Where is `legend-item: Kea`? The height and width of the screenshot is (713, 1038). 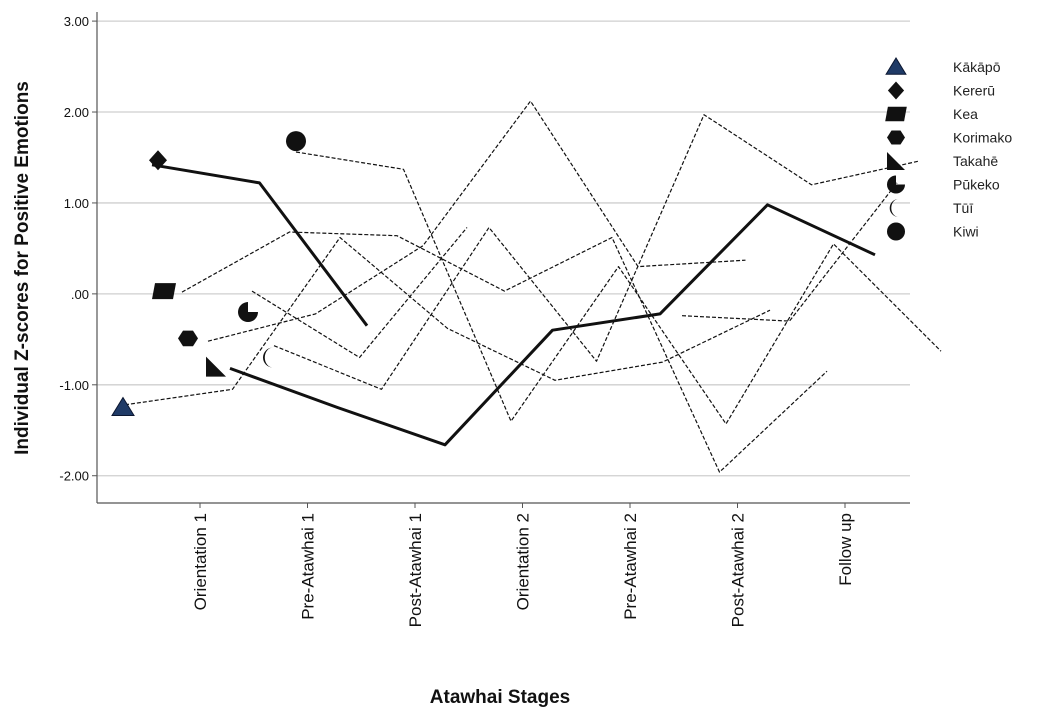 legend-item: Kea is located at coordinates (931, 114).